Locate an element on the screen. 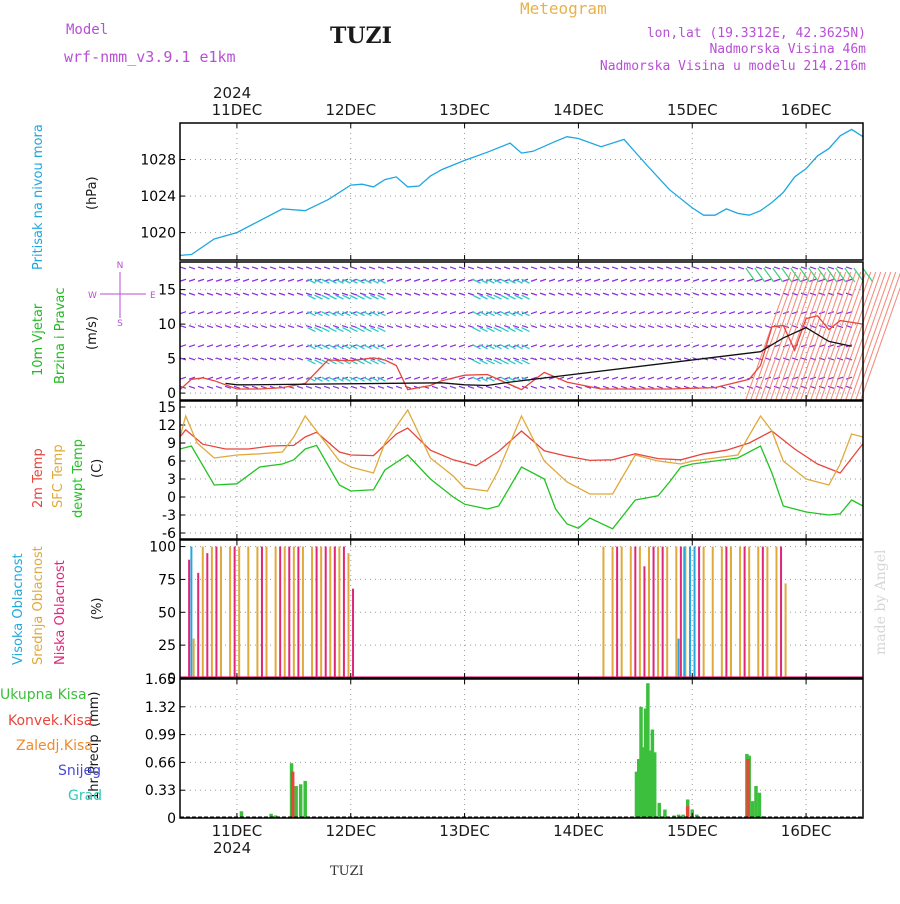  low-cloud-ylabel: Niska Oblacnost is located at coordinates (60, 612).